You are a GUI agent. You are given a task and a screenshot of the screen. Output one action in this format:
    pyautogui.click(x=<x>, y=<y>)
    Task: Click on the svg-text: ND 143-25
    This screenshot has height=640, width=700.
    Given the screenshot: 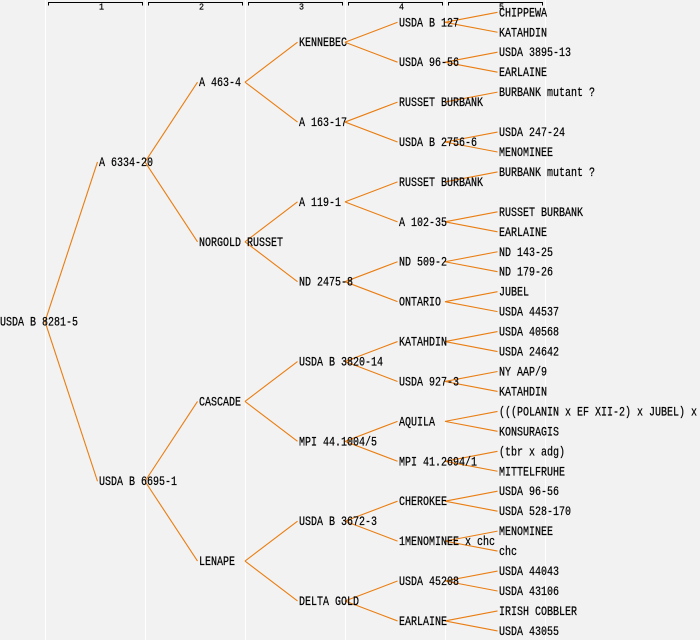 What is the action you would take?
    pyautogui.click(x=526, y=253)
    